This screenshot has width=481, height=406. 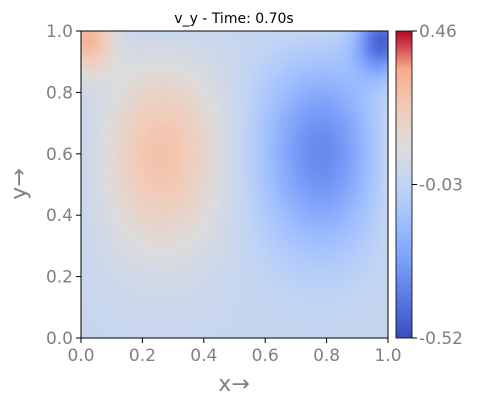 What do you see at coordinates (404, 184) in the screenshot?
I see `colorbar-gradient` at bounding box center [404, 184].